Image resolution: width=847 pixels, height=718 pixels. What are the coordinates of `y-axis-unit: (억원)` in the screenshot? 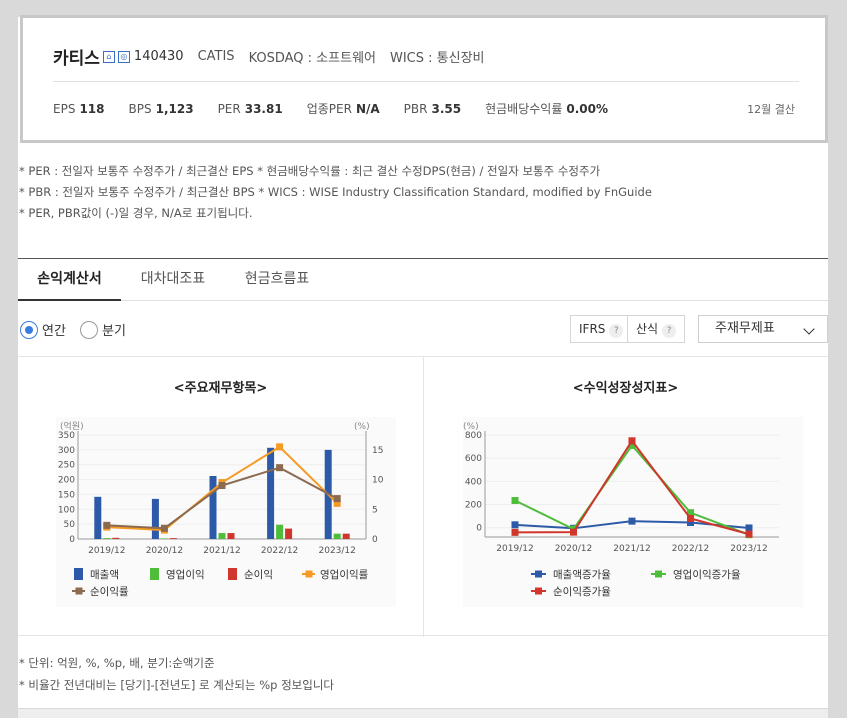 It's located at (72, 426).